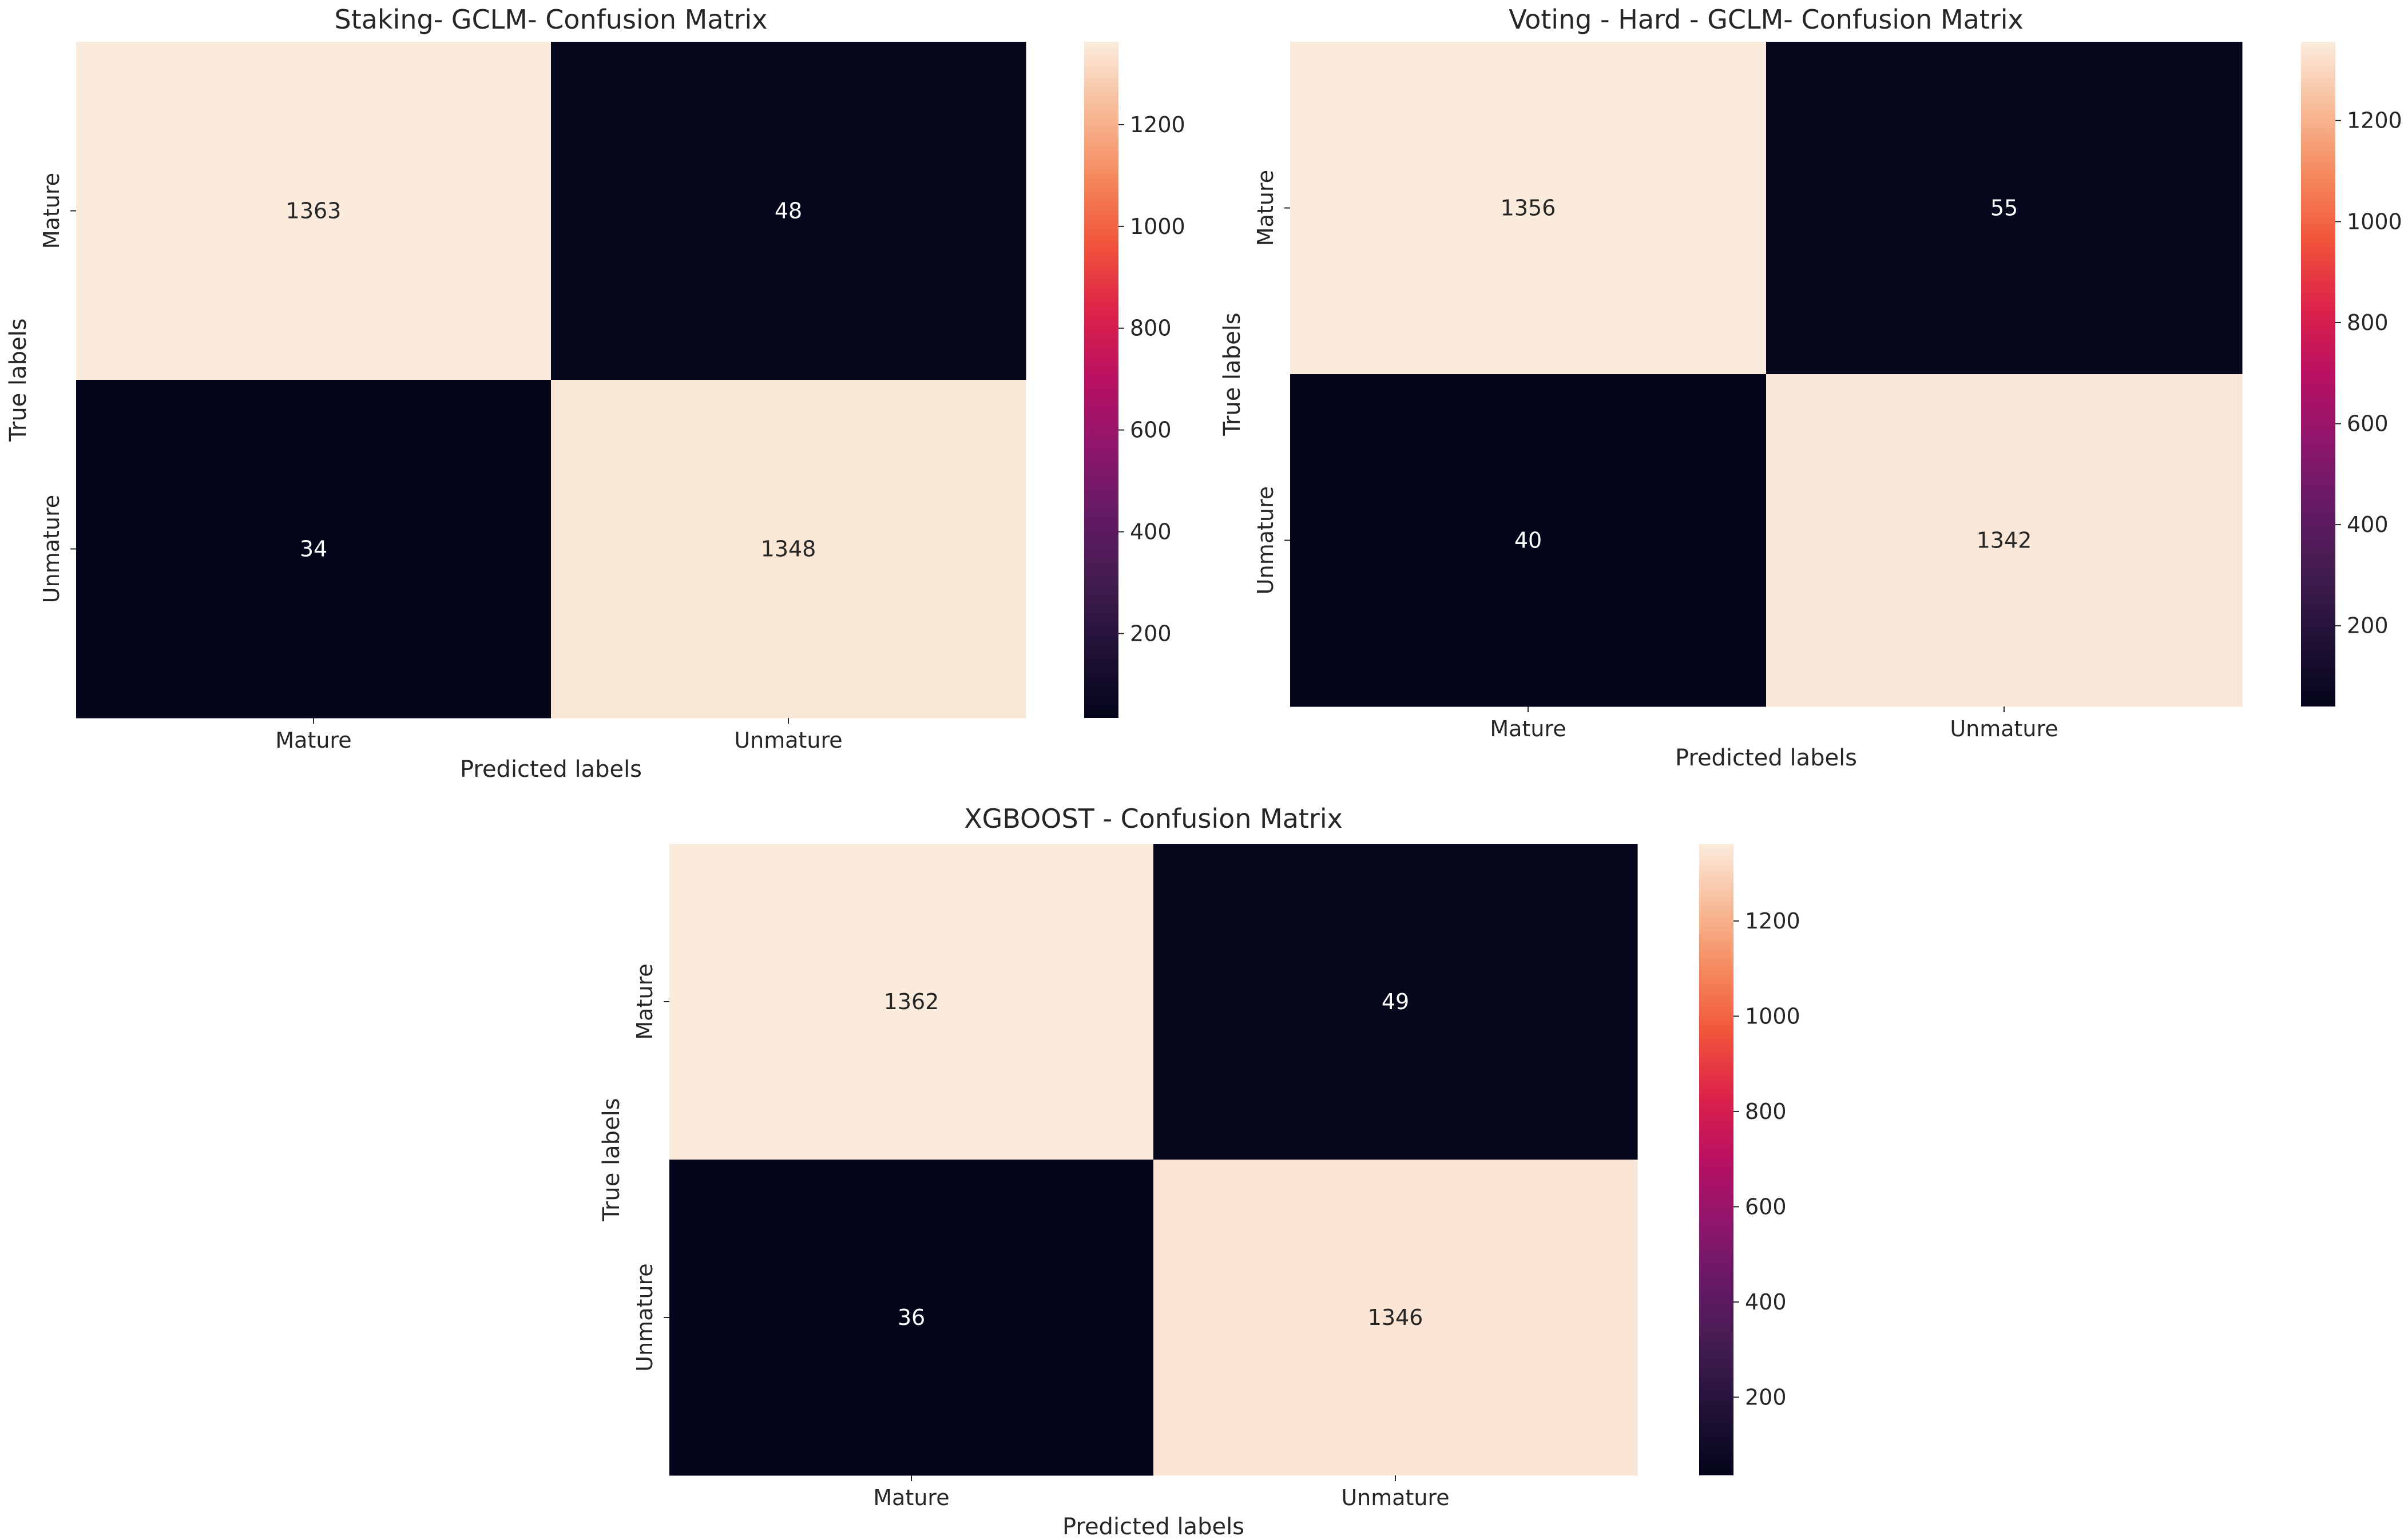  I want to click on cell-value-label: 48, so click(788, 211).